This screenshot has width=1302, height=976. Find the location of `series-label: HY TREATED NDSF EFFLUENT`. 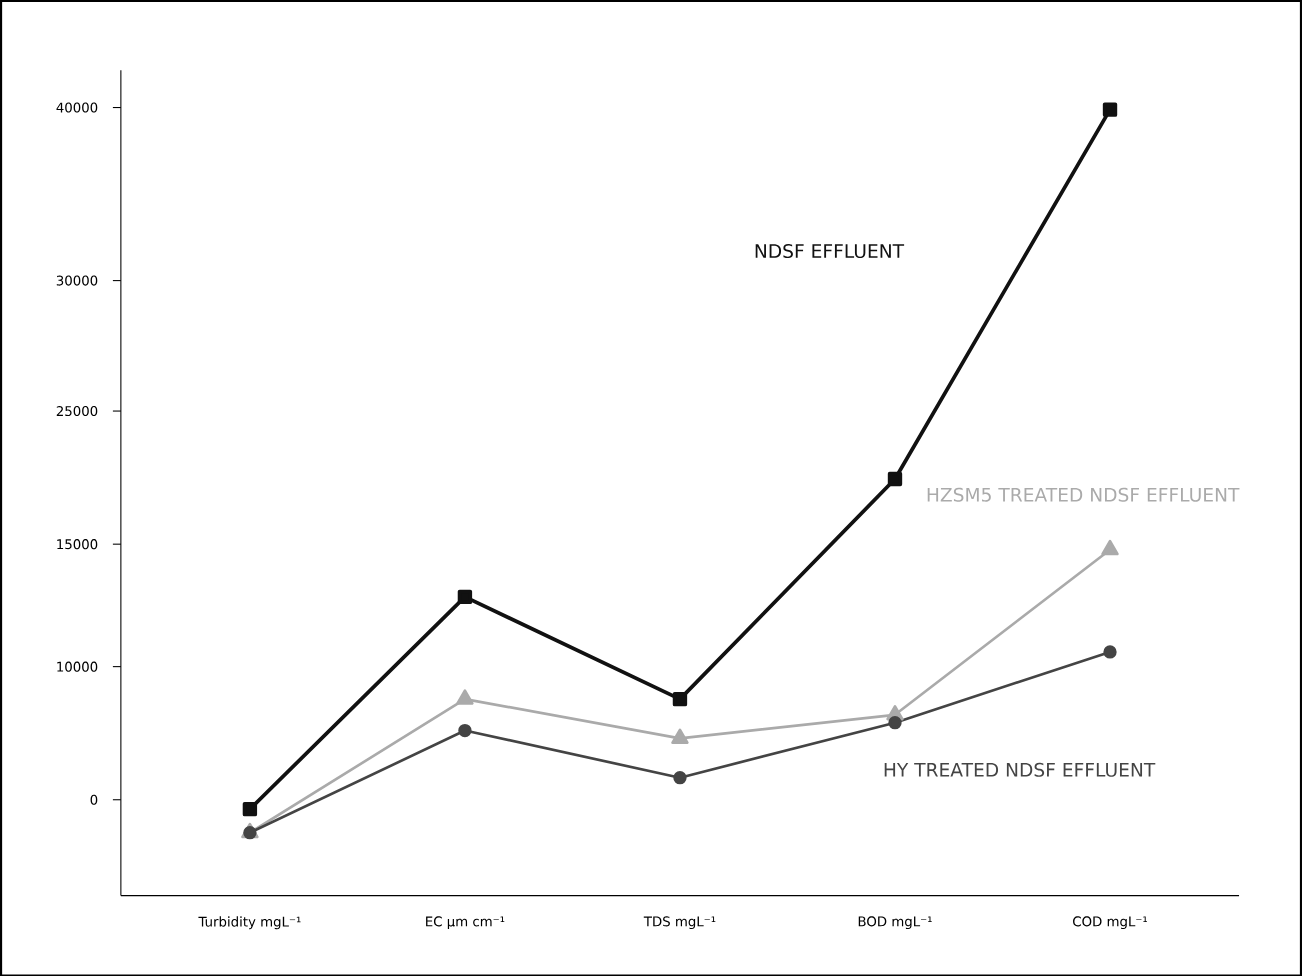

series-label: HY TREATED NDSF EFFLUENT is located at coordinates (1020, 769).